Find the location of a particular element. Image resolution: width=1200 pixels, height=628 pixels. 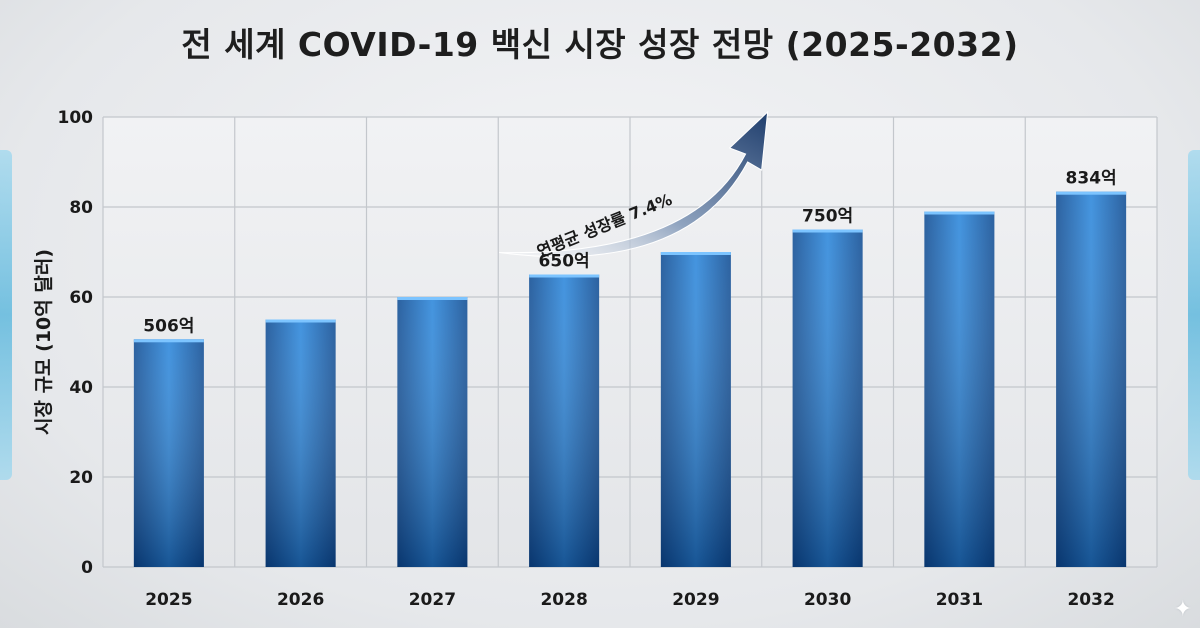

bar-shade-2032 is located at coordinates (1091, 379).